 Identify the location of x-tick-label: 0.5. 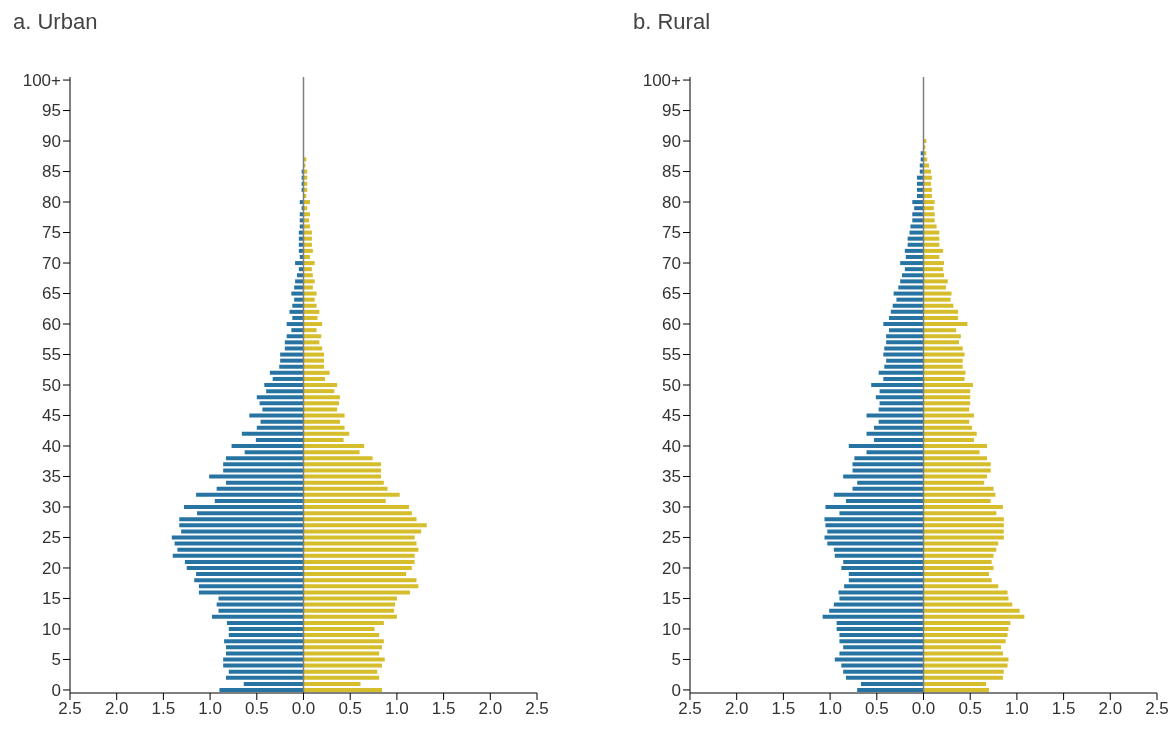
(876, 709).